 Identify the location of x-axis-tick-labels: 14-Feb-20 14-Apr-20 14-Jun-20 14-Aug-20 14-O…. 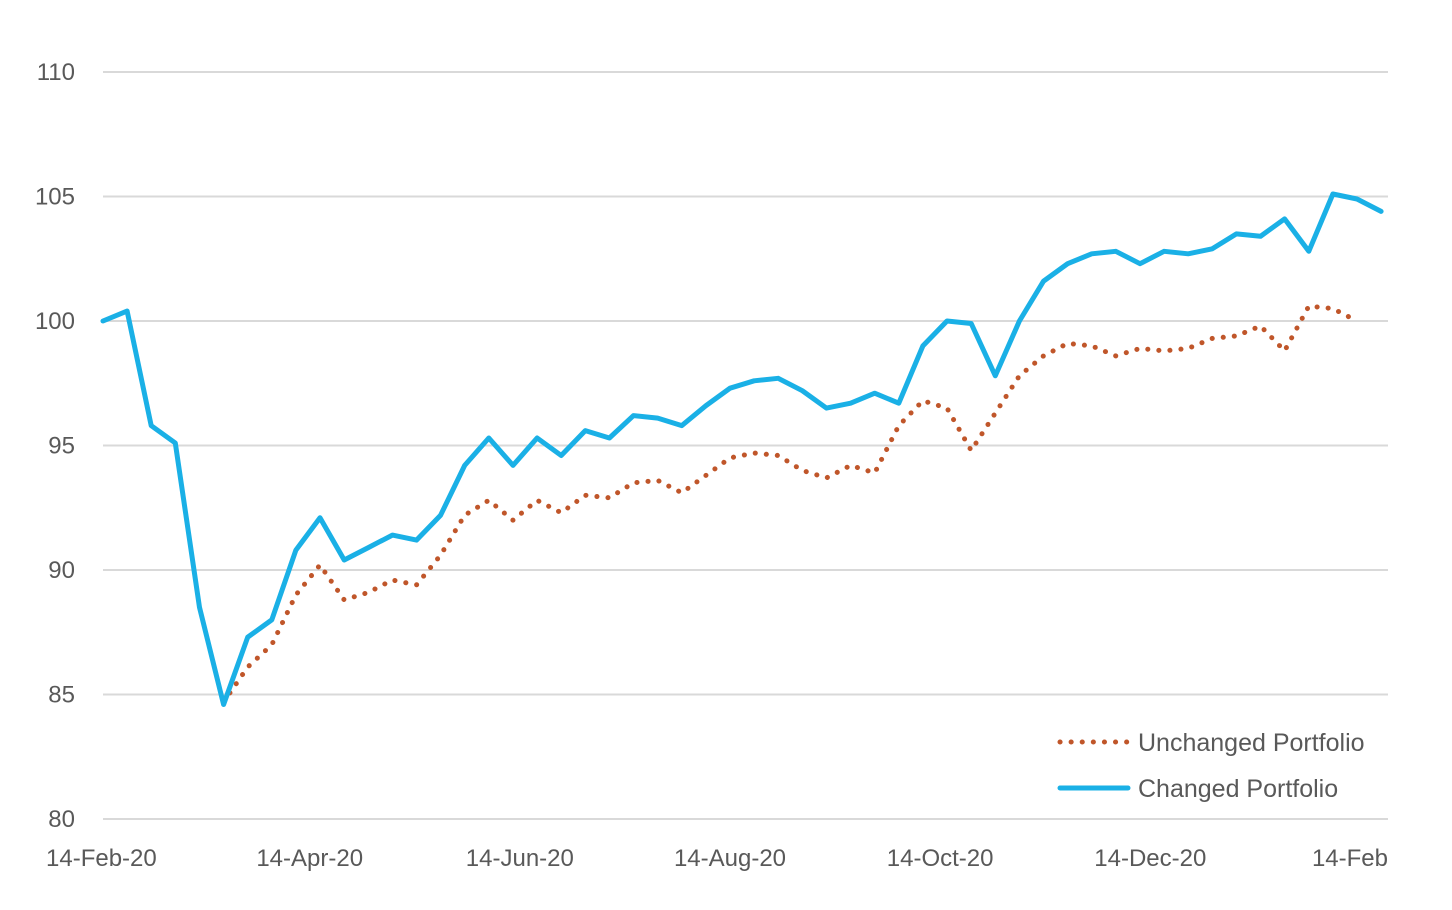
(717, 858).